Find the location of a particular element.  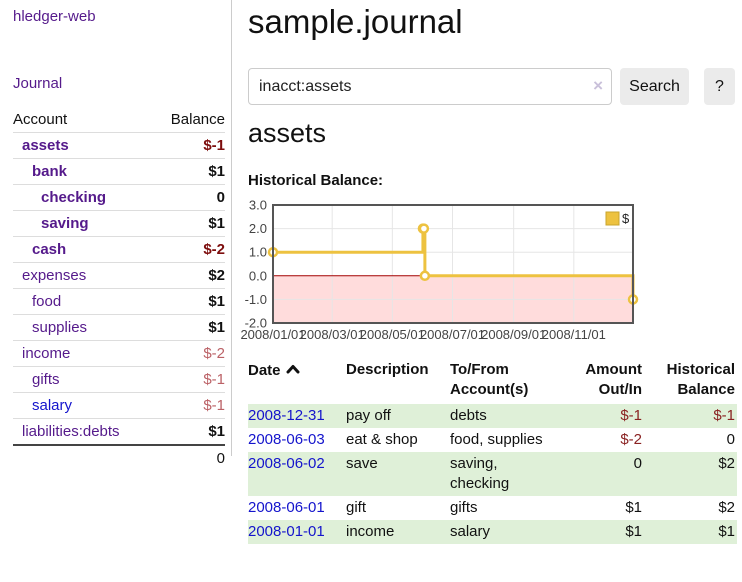

search-form: × Search ? is located at coordinates (491, 86).